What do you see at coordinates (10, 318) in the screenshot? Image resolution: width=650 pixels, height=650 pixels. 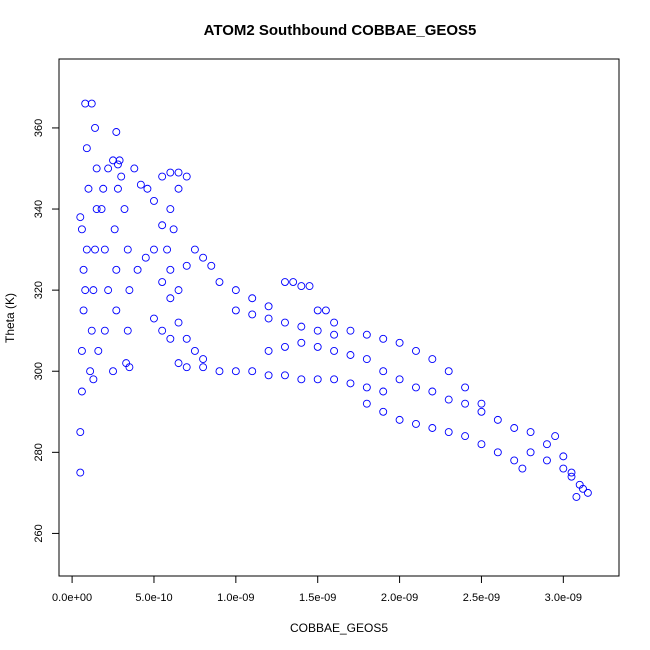 I see `y-axis-label: Theta (K)` at bounding box center [10, 318].